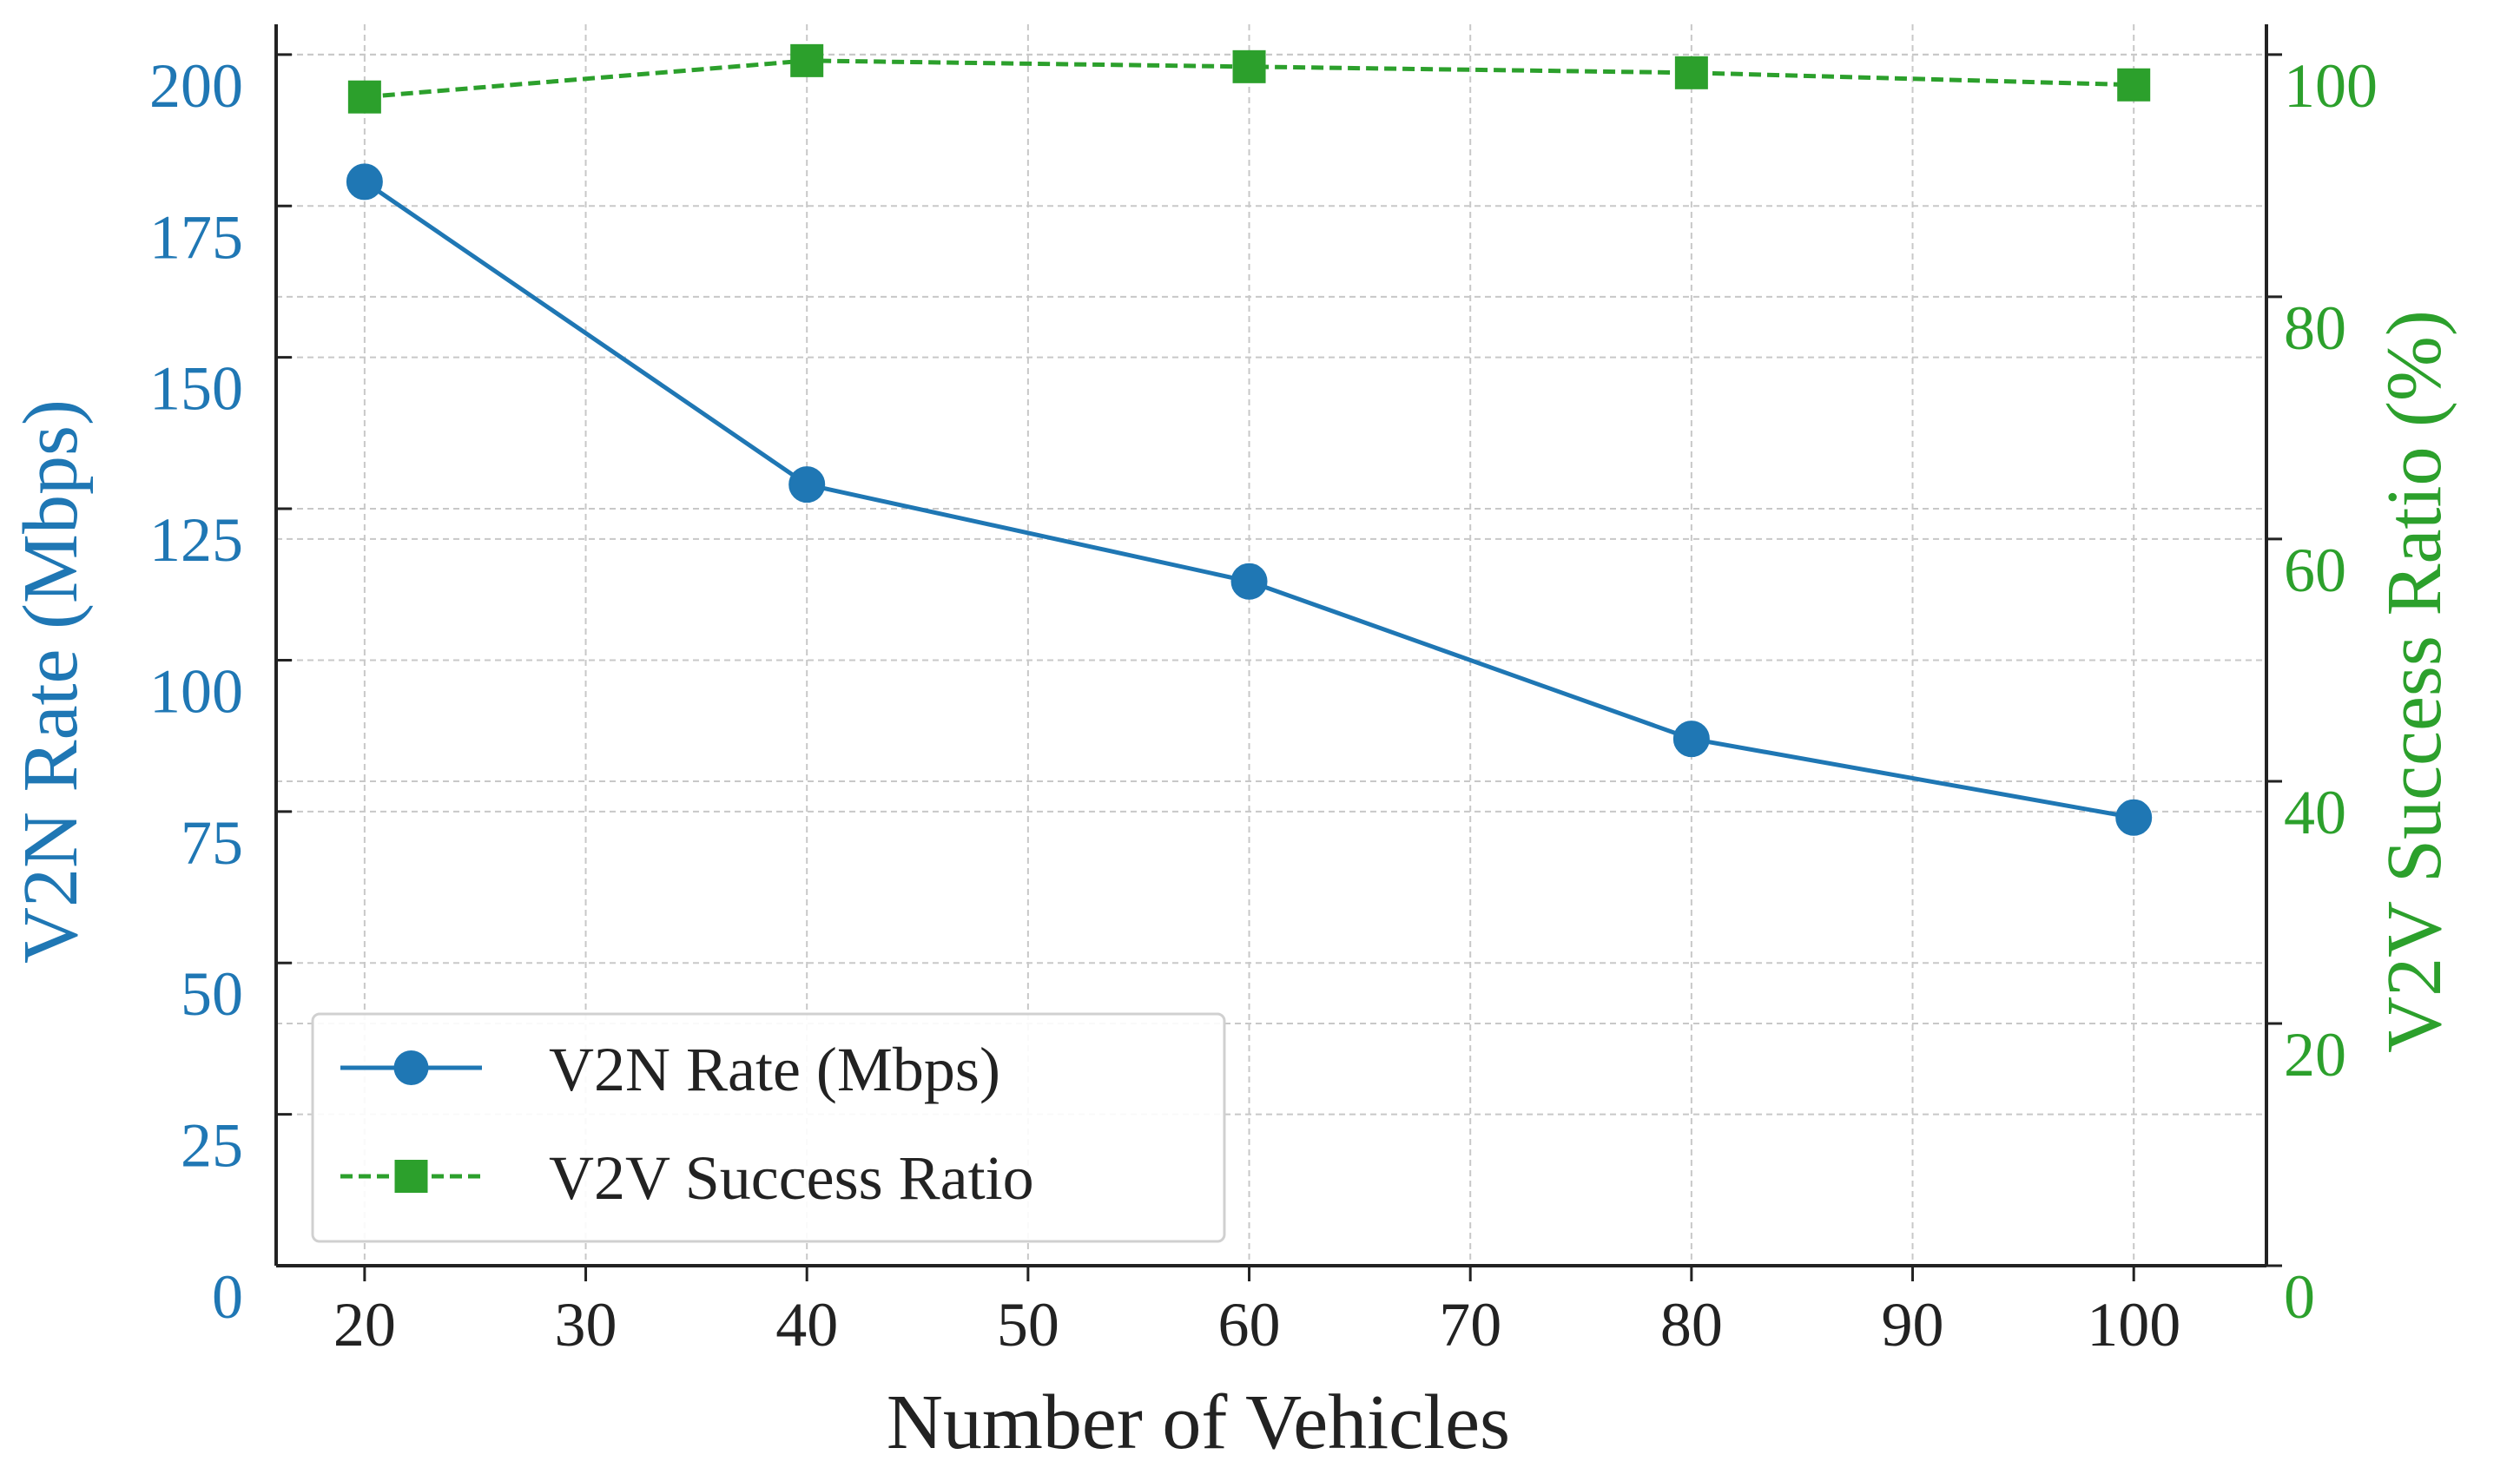 This screenshot has height=1481, width=2520. What do you see at coordinates (791, 1178) in the screenshot?
I see `legend-v2v-success-ratio-label: V2V Success Ratio` at bounding box center [791, 1178].